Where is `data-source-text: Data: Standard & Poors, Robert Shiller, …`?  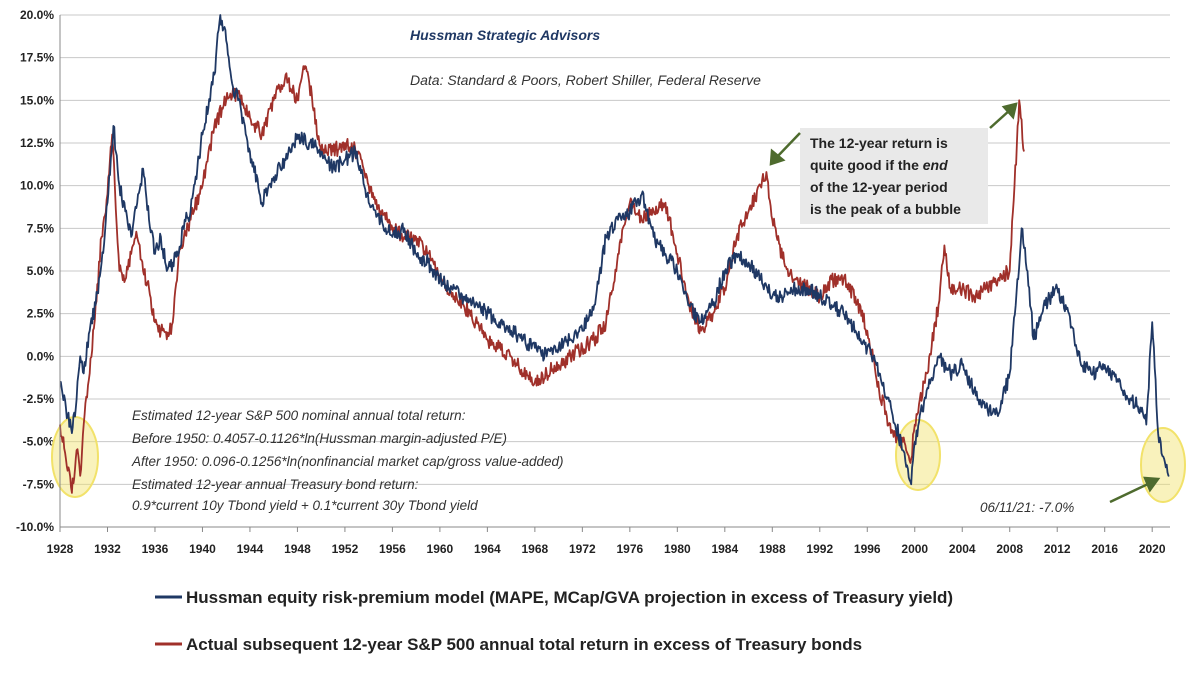
data-source-text: Data: Standard & Poors, Robert Shiller, … is located at coordinates (585, 80).